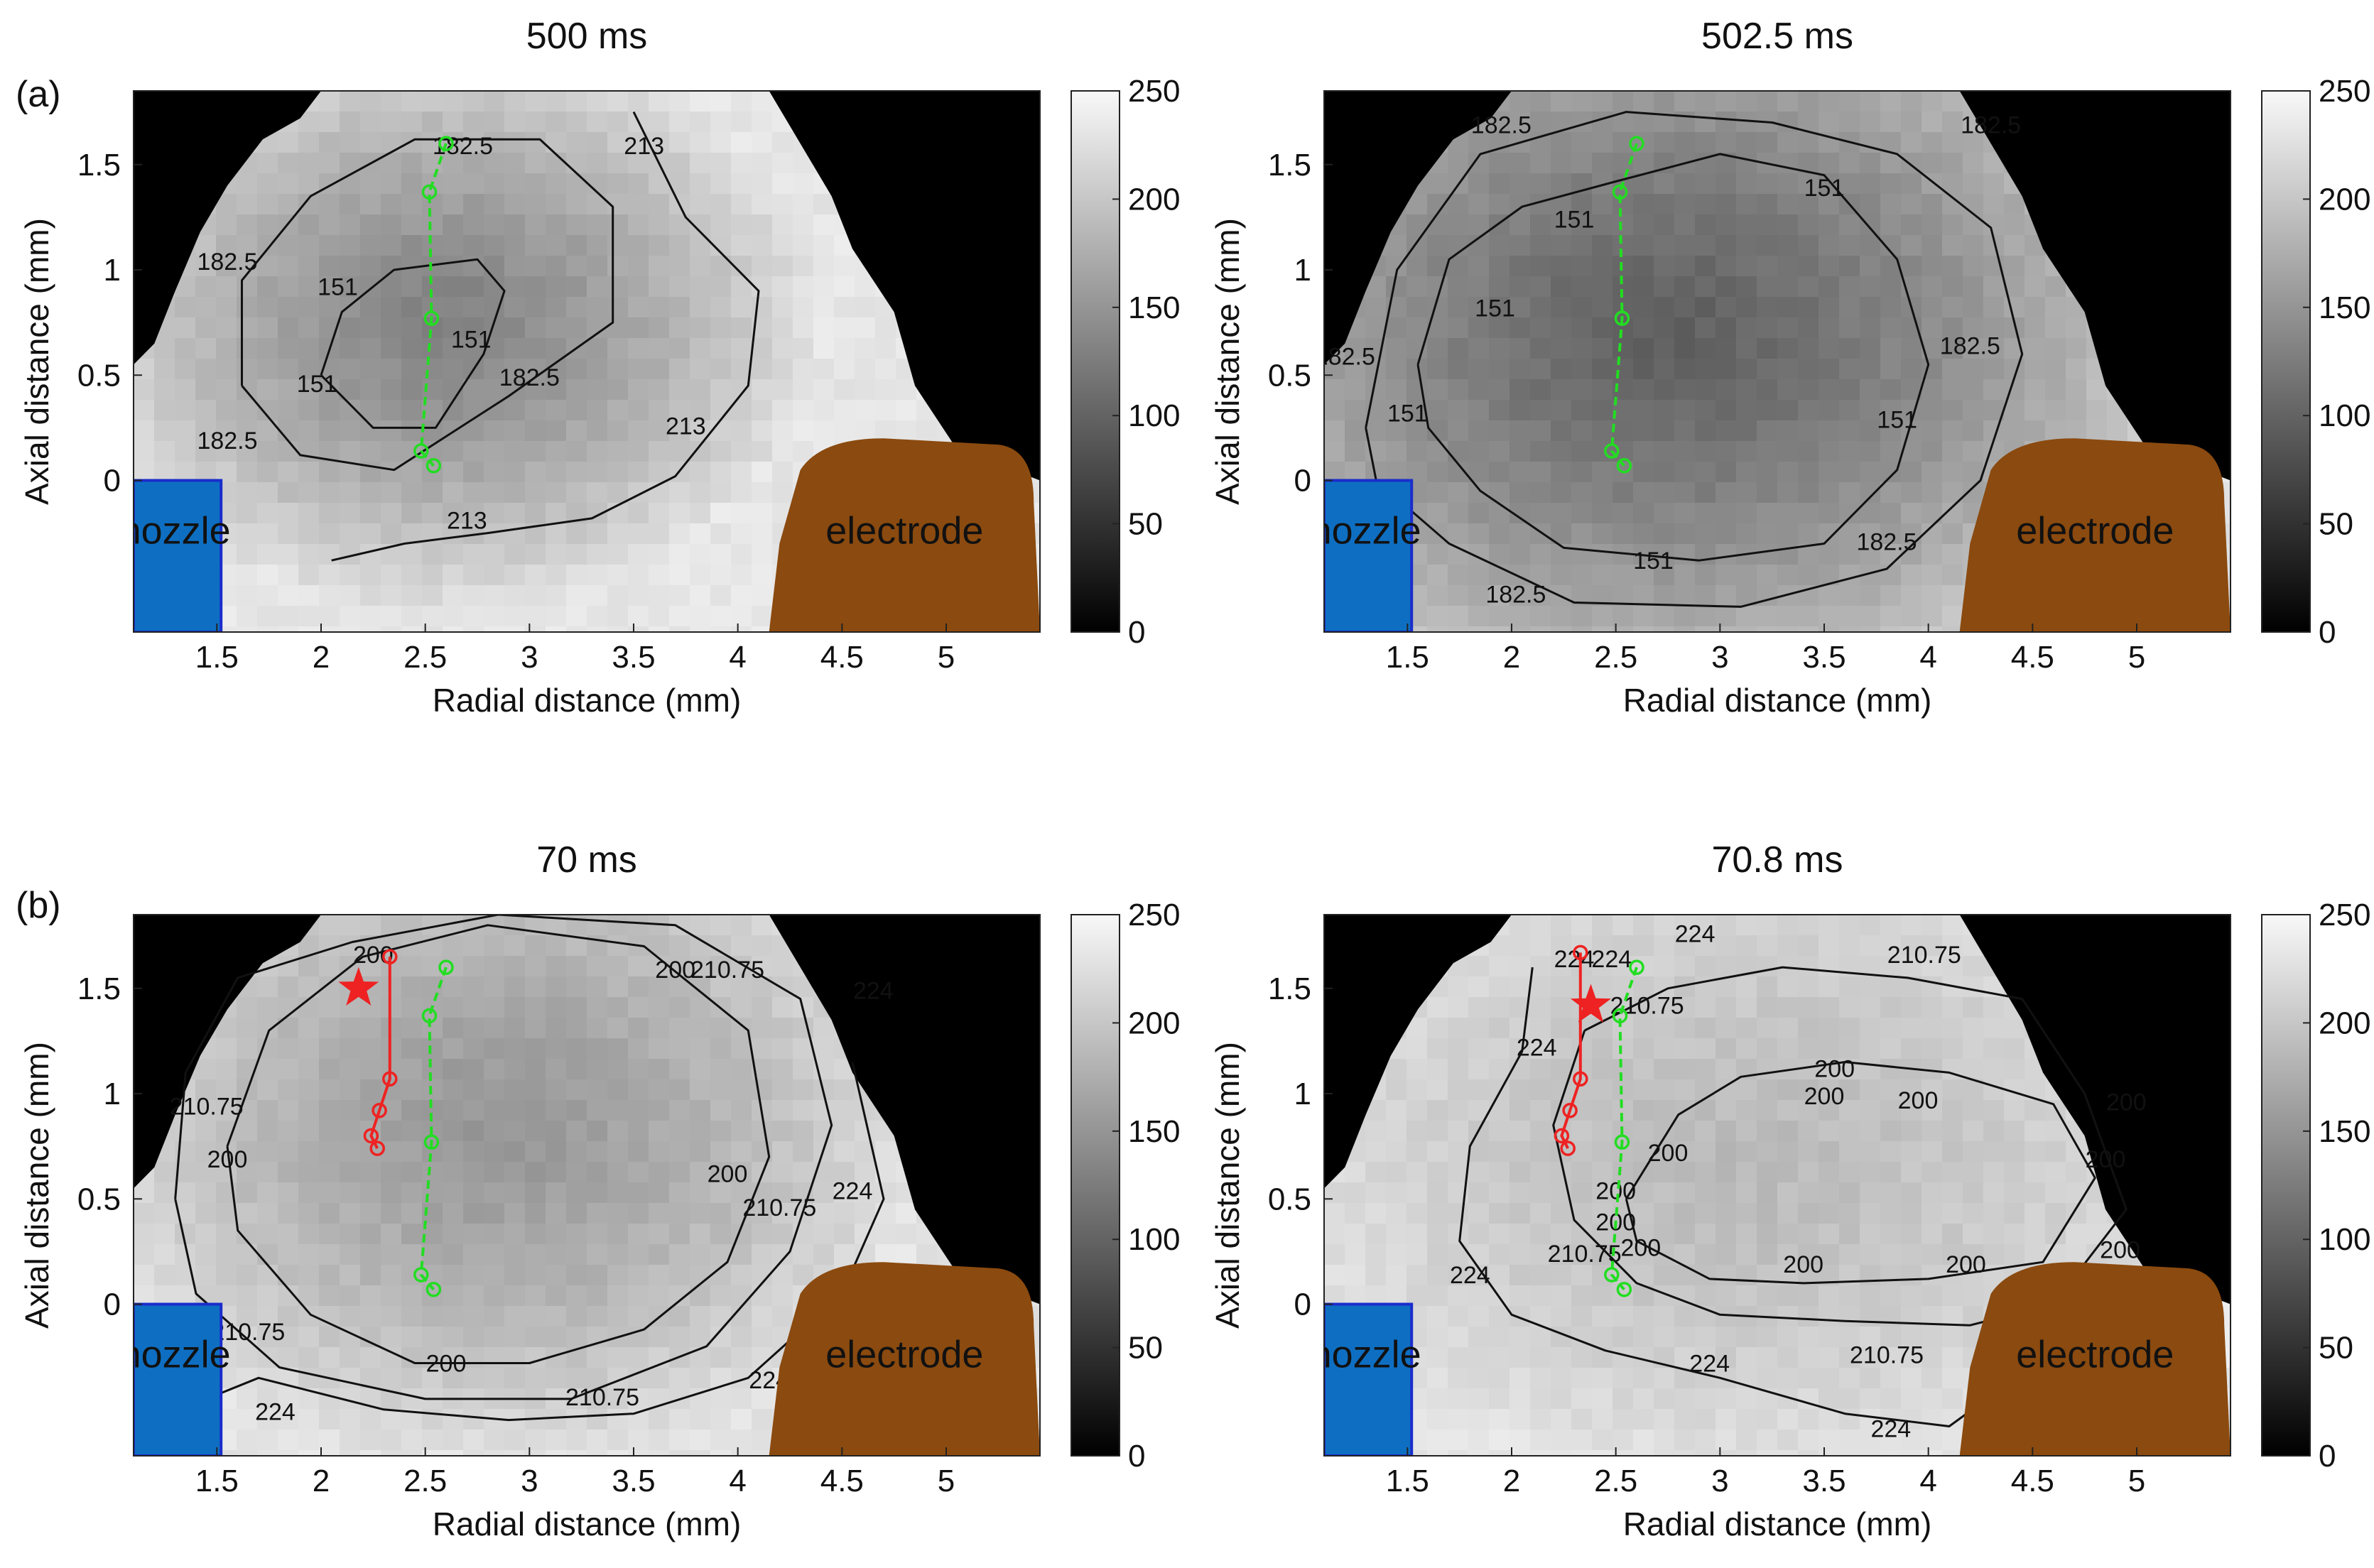 The image size is (2374, 1568). Describe the element at coordinates (904, 1359) in the screenshot. I see `electrode-region` at that location.